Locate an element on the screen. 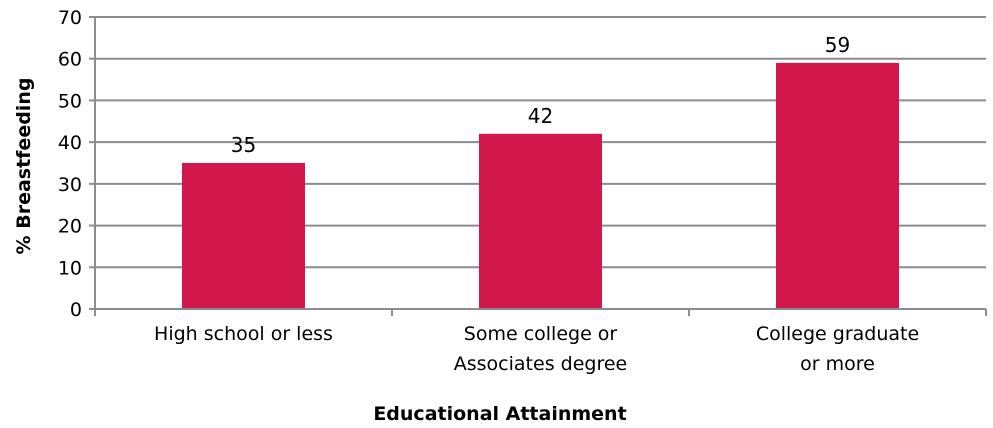 The image size is (993, 428). y-tick-label: 0 is located at coordinates (76, 310).